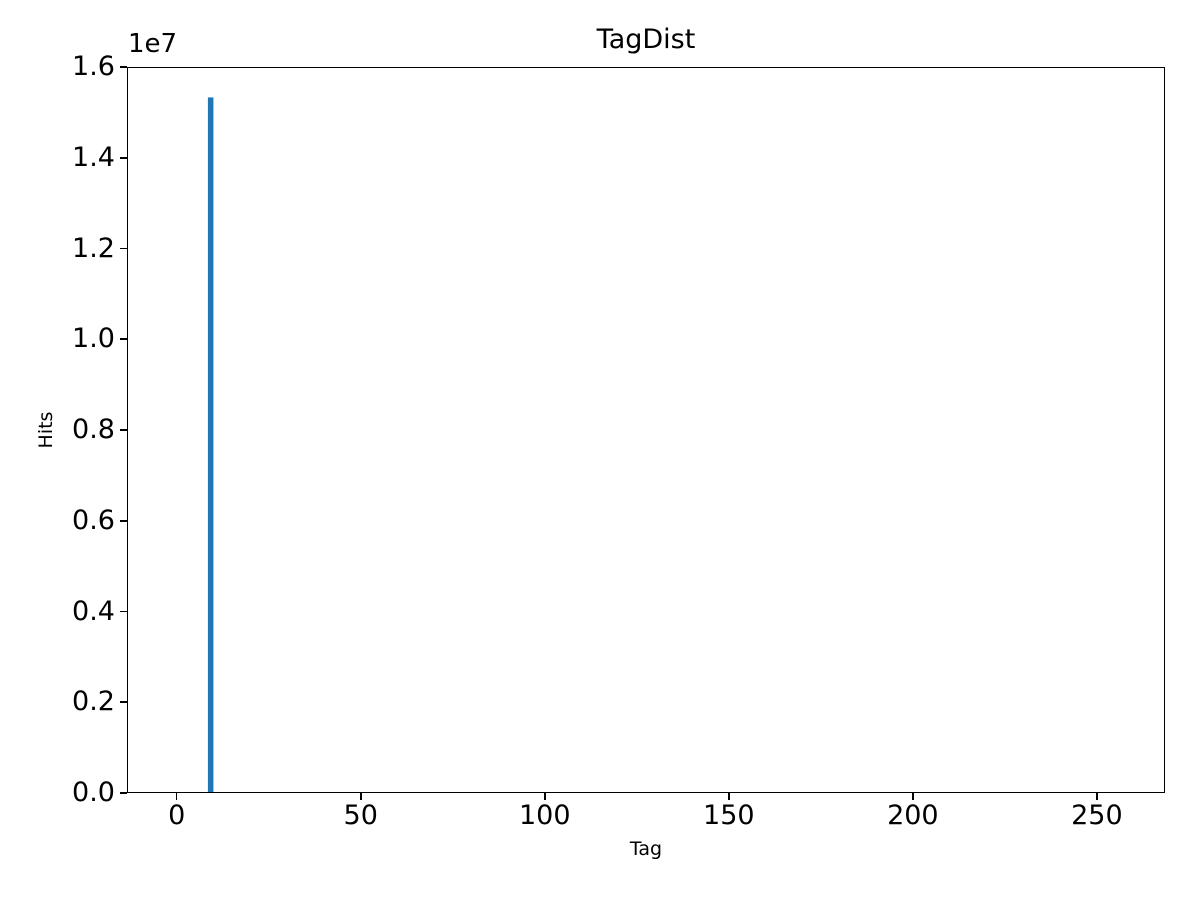 Image resolution: width=1200 pixels, height=900 pixels. What do you see at coordinates (93, 702) in the screenshot?
I see `y-axis-tick-label: 0.2` at bounding box center [93, 702].